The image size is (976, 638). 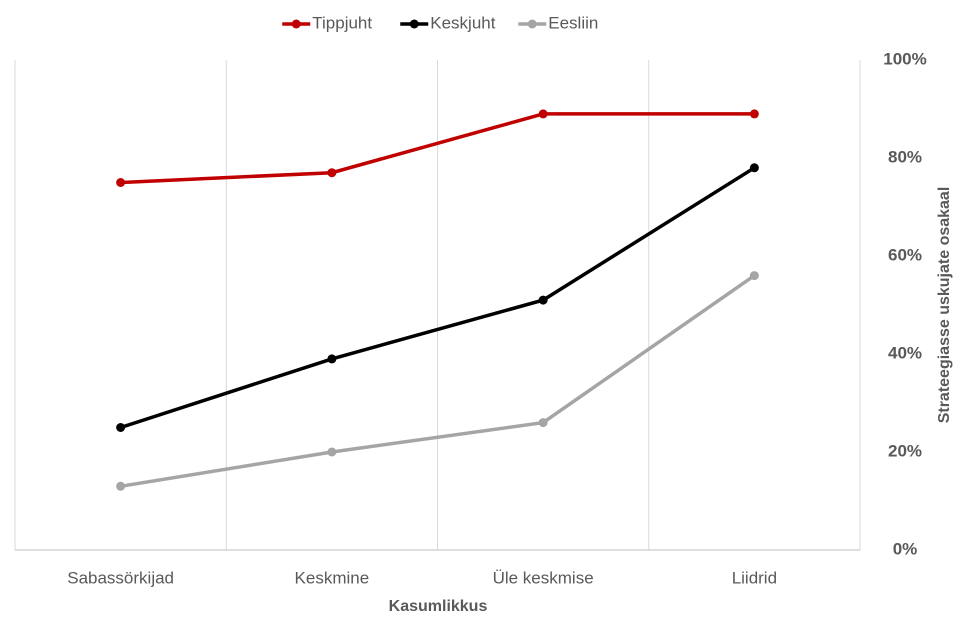 I want to click on x-tick-label: Sabassörkijad, so click(x=120, y=577).